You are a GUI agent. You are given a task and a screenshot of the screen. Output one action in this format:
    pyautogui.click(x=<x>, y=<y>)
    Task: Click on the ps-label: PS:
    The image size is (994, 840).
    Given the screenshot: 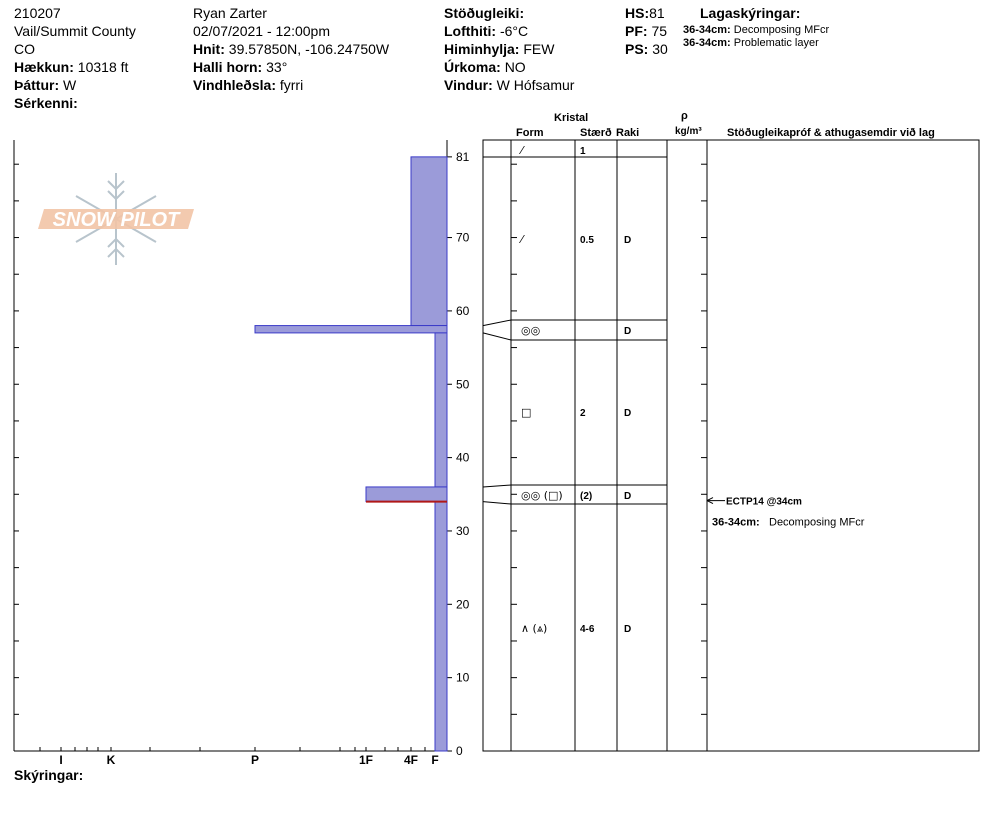 What is the action you would take?
    pyautogui.click(x=637, y=49)
    